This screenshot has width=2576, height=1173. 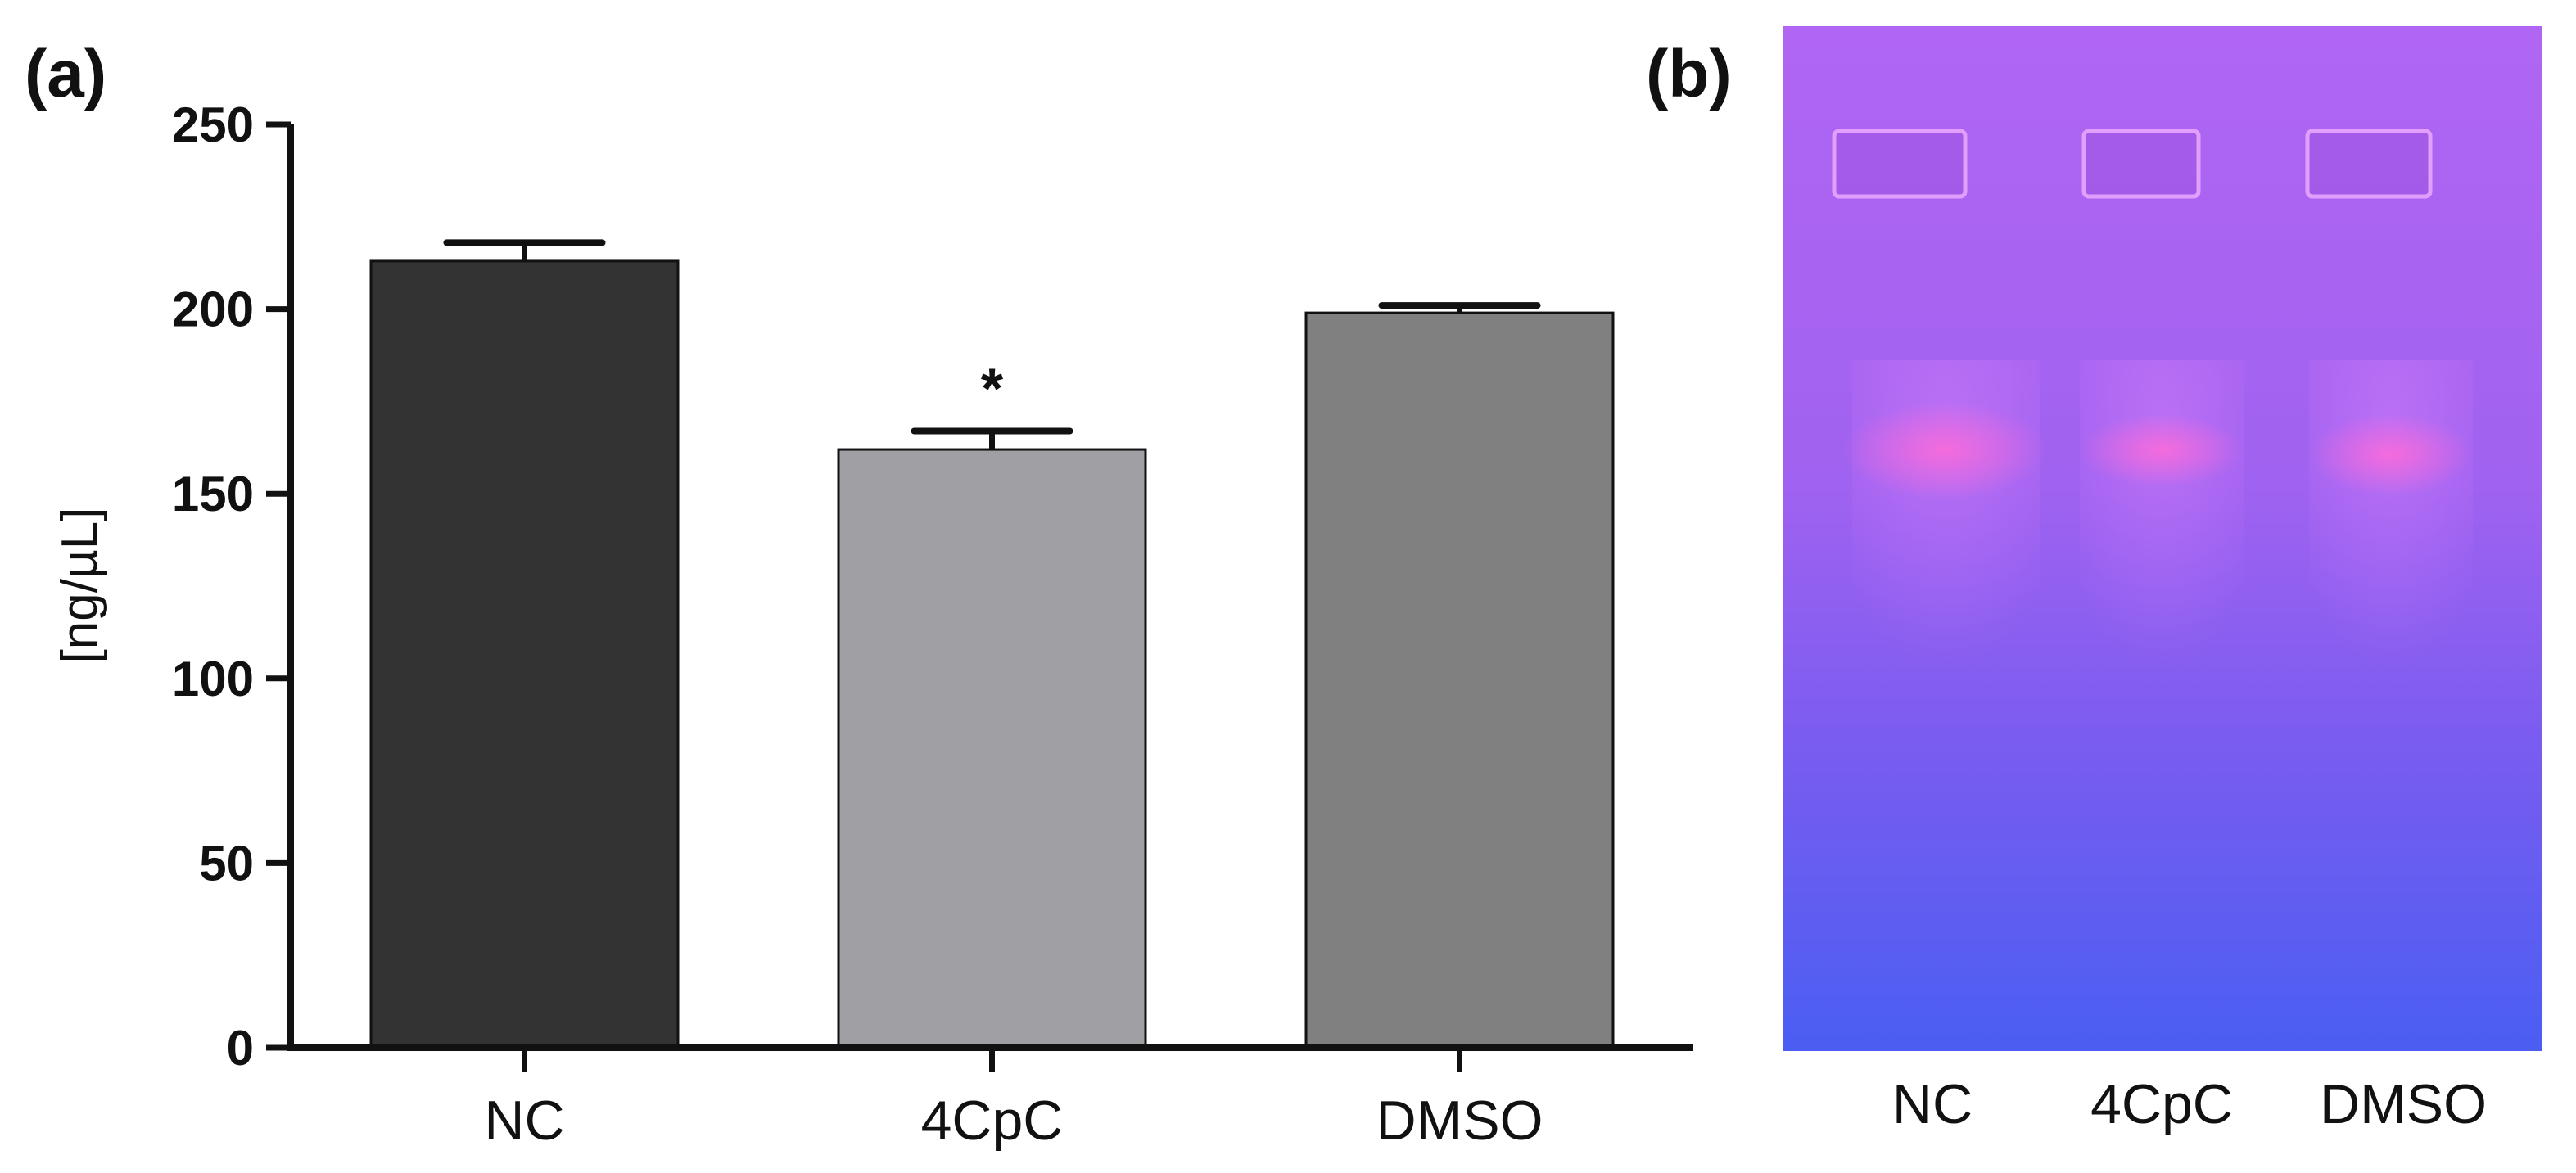 What do you see at coordinates (2369, 164) in the screenshot?
I see `gel-well-dmso` at bounding box center [2369, 164].